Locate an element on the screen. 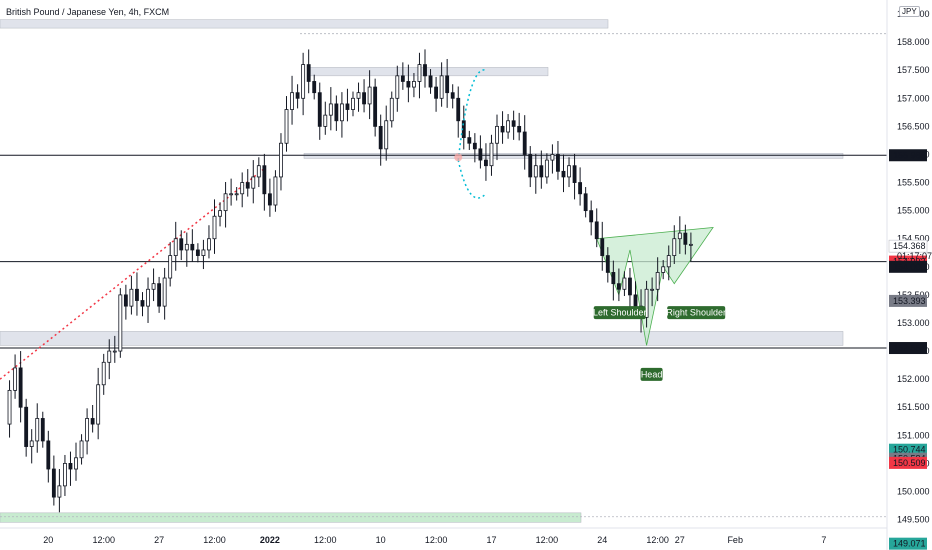 The image size is (932, 550). x-tick-label: 10 is located at coordinates (381, 540).